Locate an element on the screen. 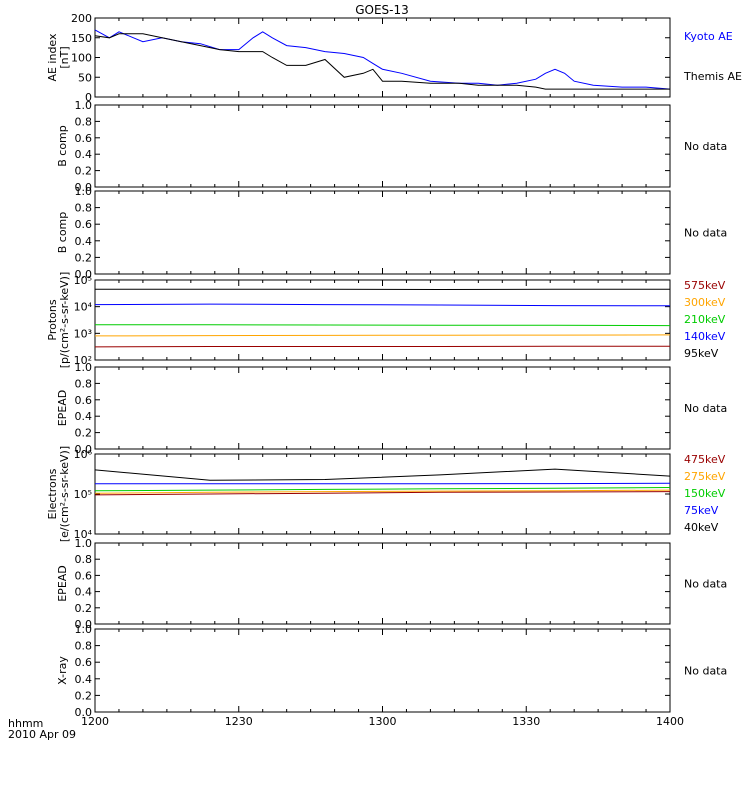 The height and width of the screenshot is (800, 750). y-tick-label: 50 is located at coordinates (85, 77).